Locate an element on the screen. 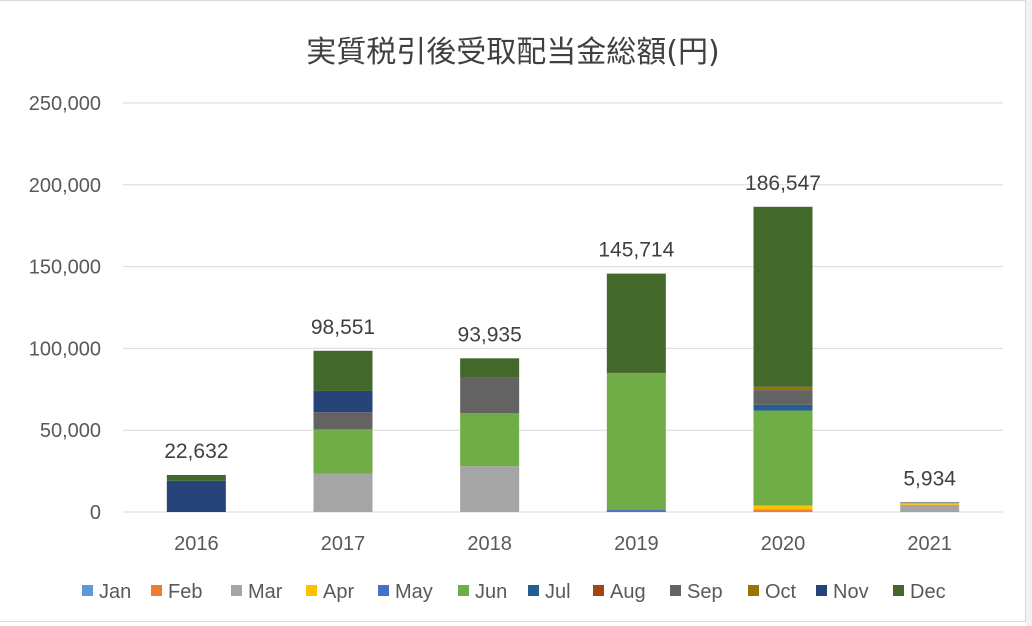 The height and width of the screenshot is (626, 1032). y-tick-label: 200,000 is located at coordinates (65, 186).